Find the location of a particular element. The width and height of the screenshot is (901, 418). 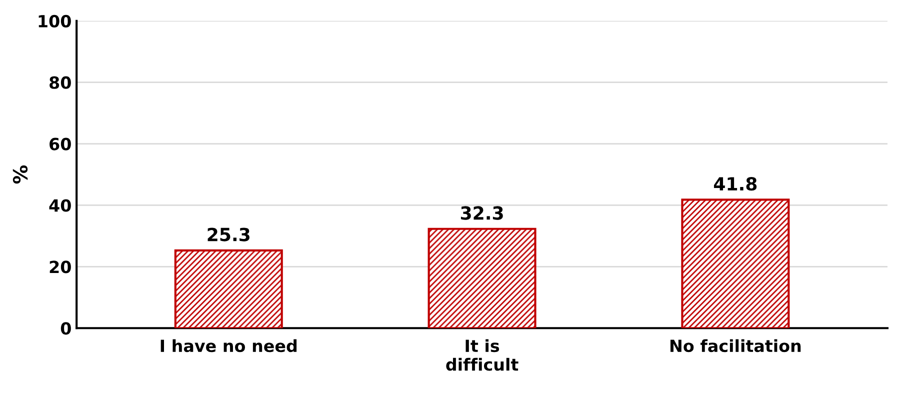

data-label: 25.3 is located at coordinates (229, 235).